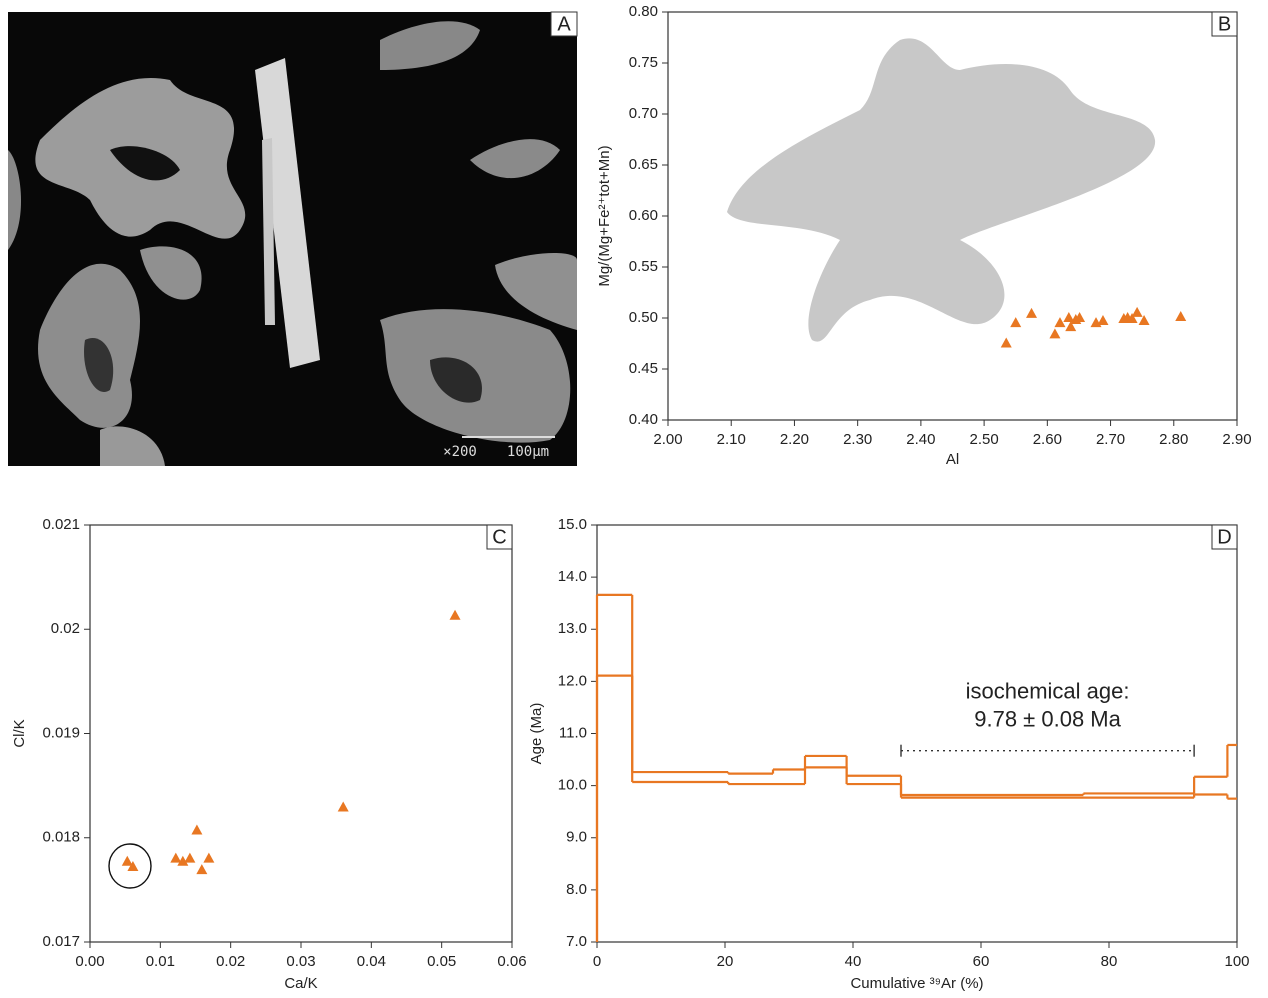 The height and width of the screenshot is (998, 1268). I want to click on highlight-circle, so click(130, 866).